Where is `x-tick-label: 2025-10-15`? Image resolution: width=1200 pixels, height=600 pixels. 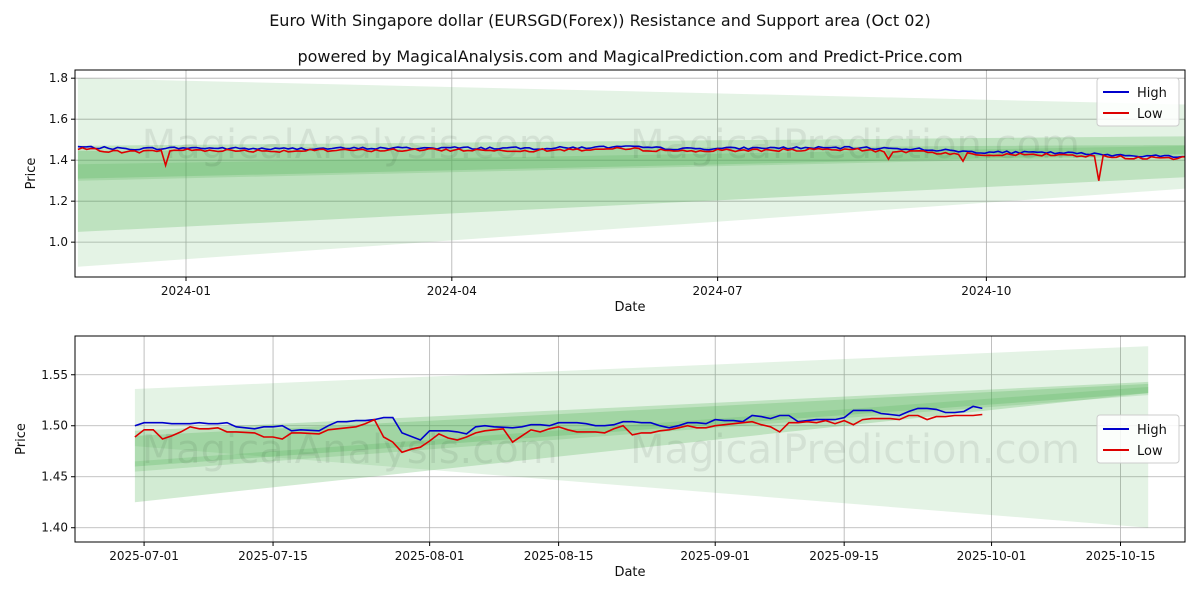 x-tick-label: 2025-10-15 is located at coordinates (1121, 556).